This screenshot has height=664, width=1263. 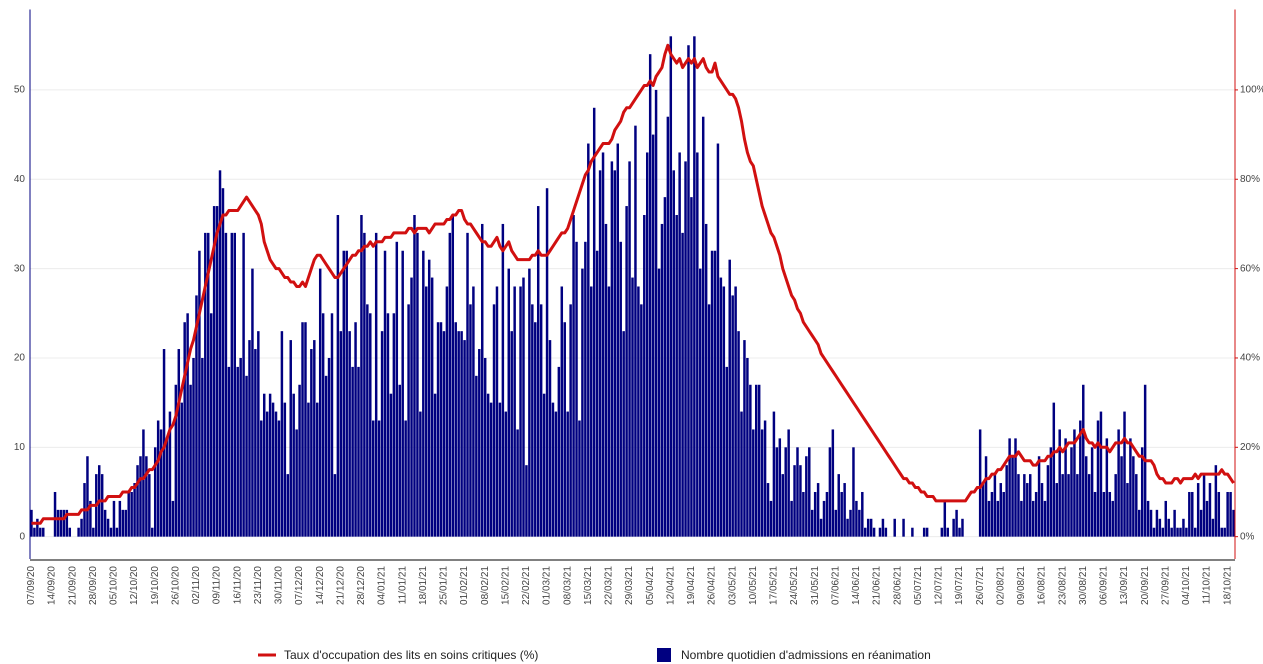 What do you see at coordinates (835, 585) in the screenshot?
I see `x-tick-label: 07/06/21` at bounding box center [835, 585].